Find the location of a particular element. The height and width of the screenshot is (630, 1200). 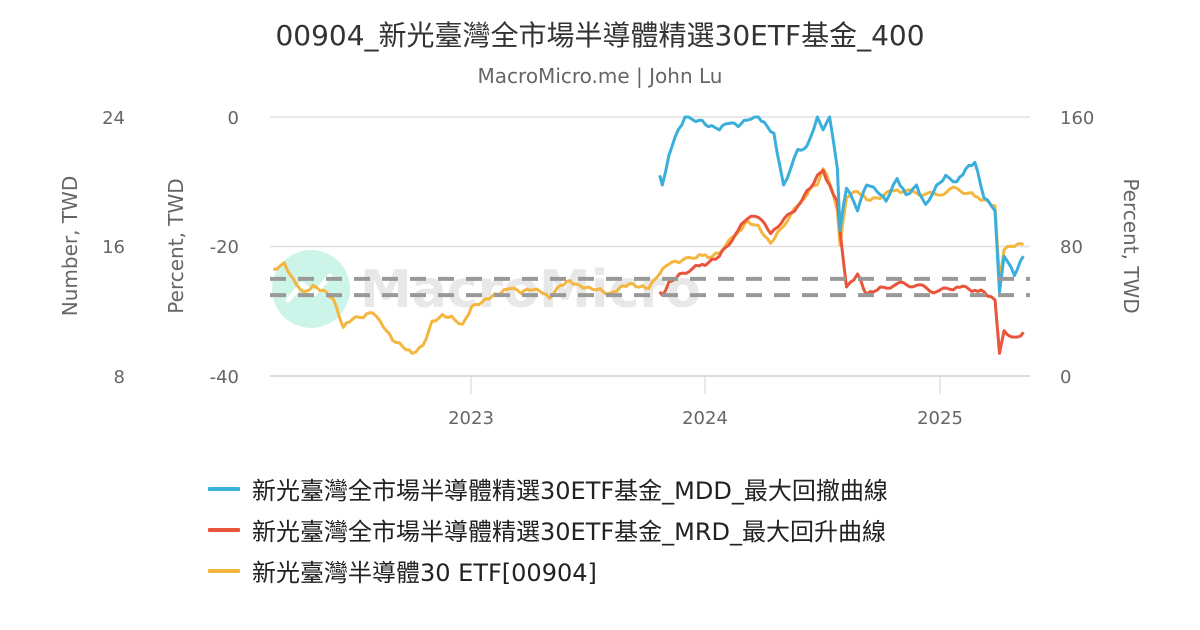

right-axis-title: Percent, TWD is located at coordinates (1131, 245).